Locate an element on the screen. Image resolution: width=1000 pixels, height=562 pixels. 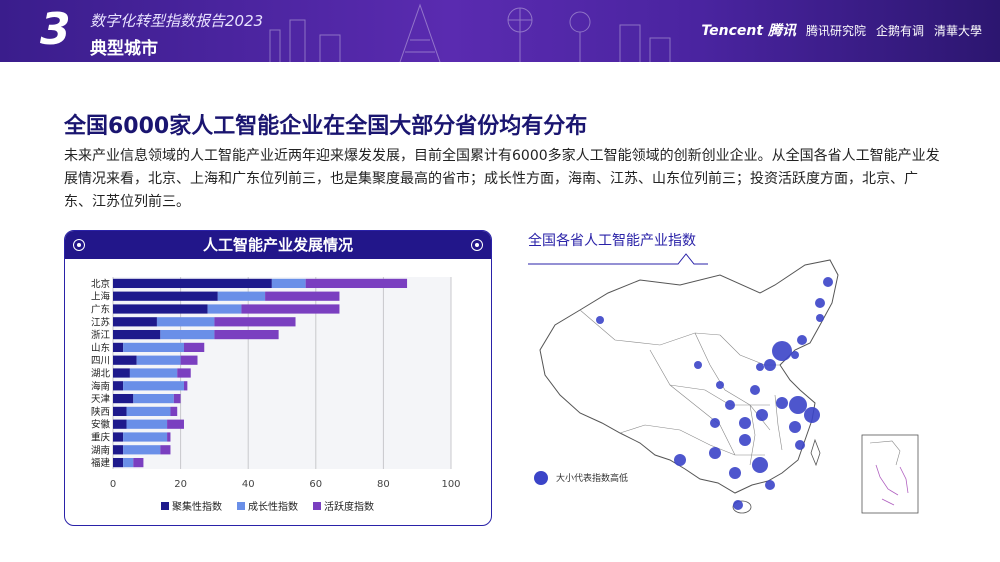
x-tick-label: 100 is located at coordinates (450, 484).